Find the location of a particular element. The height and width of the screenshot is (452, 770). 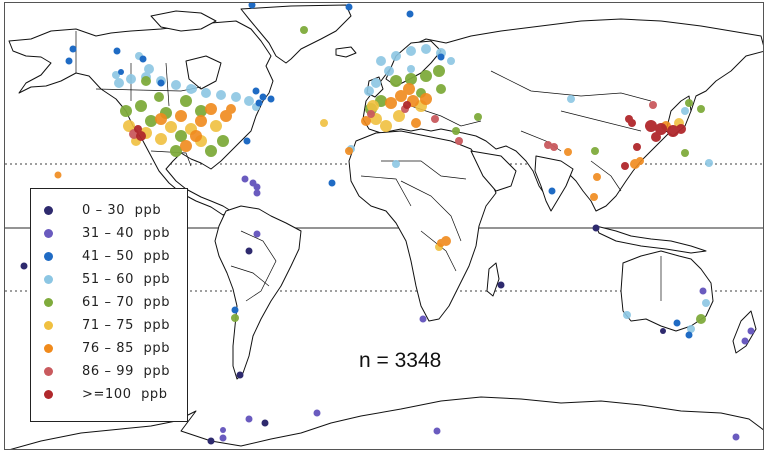

legend-item: 61 – 70 ppb is located at coordinates (109, 302).